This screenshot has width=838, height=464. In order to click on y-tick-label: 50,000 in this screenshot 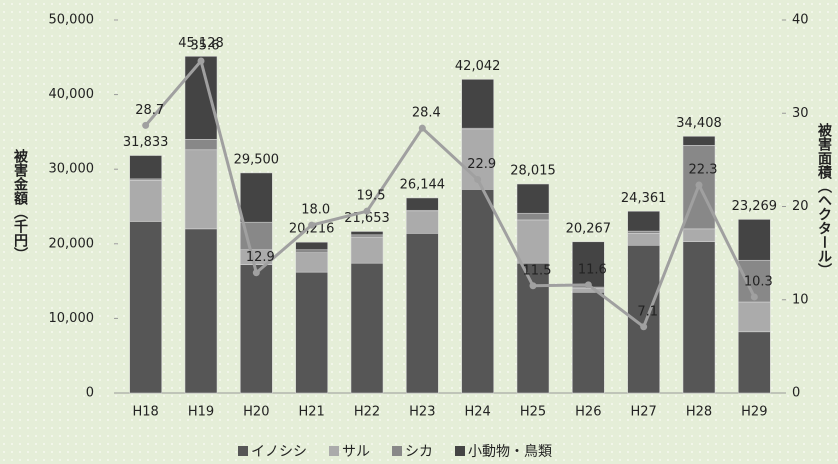, I will do `click(72, 20)`.